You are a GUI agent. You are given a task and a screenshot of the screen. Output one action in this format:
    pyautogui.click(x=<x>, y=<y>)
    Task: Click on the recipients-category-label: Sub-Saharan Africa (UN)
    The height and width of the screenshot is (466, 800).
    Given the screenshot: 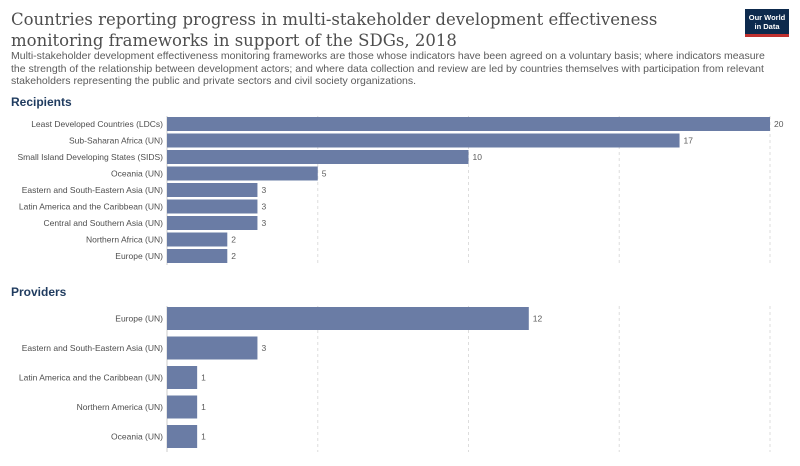 What is the action you would take?
    pyautogui.click(x=116, y=141)
    